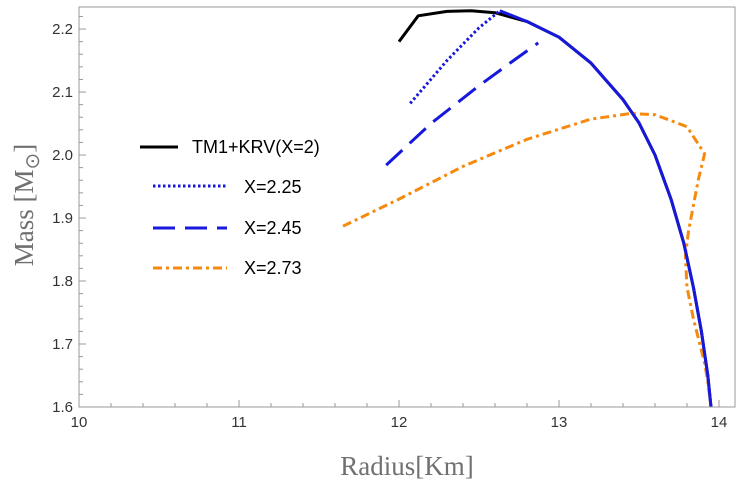  Describe the element at coordinates (33, 161) in the screenshot. I see `y-axis-title-symbol: ⊙` at that location.